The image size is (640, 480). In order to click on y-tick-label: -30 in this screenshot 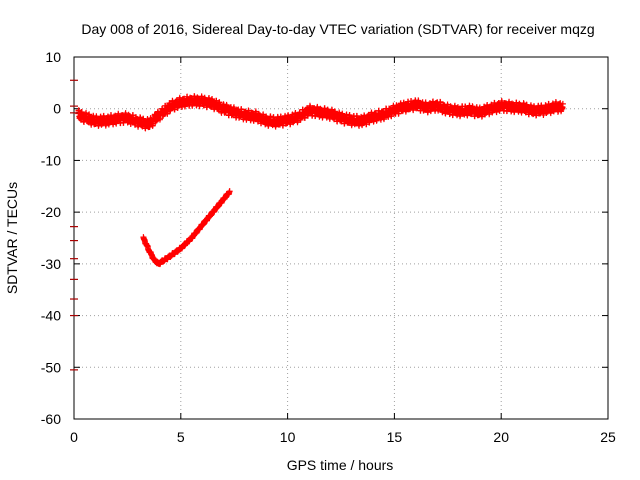, I will do `click(51, 264)`.